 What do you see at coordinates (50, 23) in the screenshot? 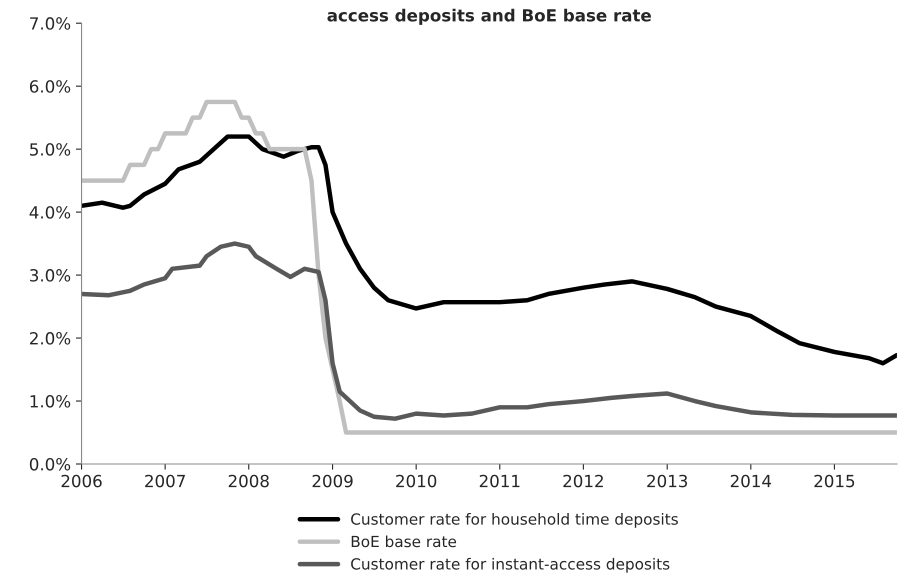
I see `y-tick-label: 7.0%` at bounding box center [50, 23].